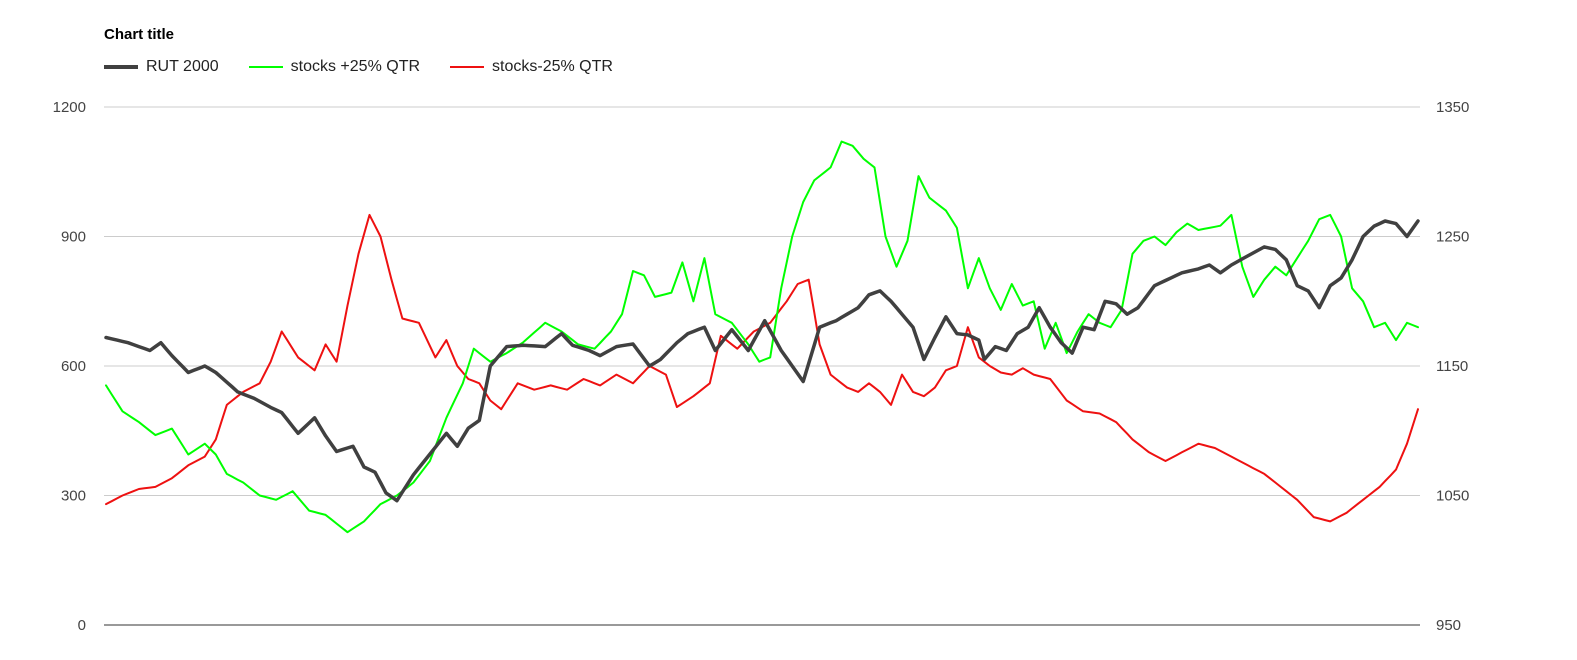 This screenshot has width=1577, height=660. I want to click on left-axis-ticks: 0 300 600 900 1200, so click(69, 366).